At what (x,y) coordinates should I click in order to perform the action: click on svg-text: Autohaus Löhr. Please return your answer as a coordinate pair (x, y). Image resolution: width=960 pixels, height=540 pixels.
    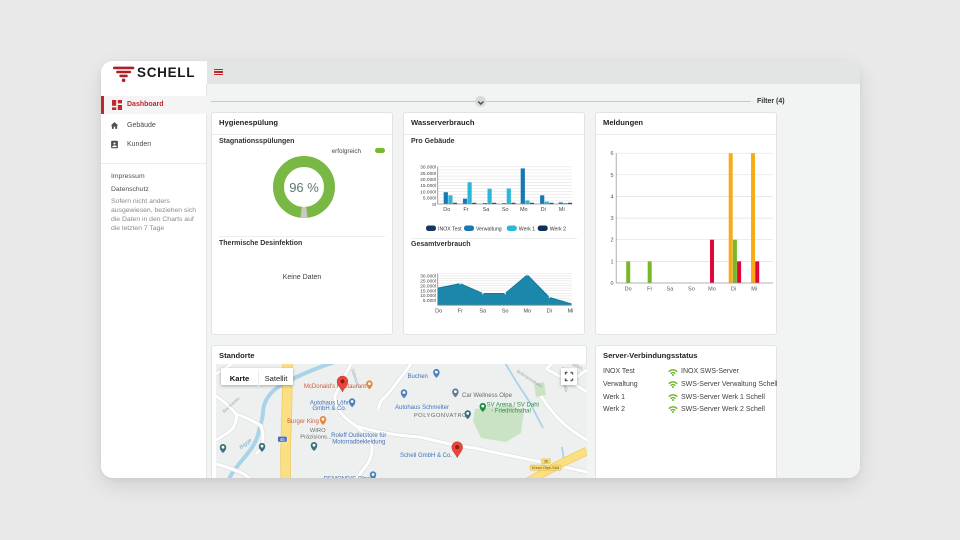
    Looking at the image, I should click on (329, 403).